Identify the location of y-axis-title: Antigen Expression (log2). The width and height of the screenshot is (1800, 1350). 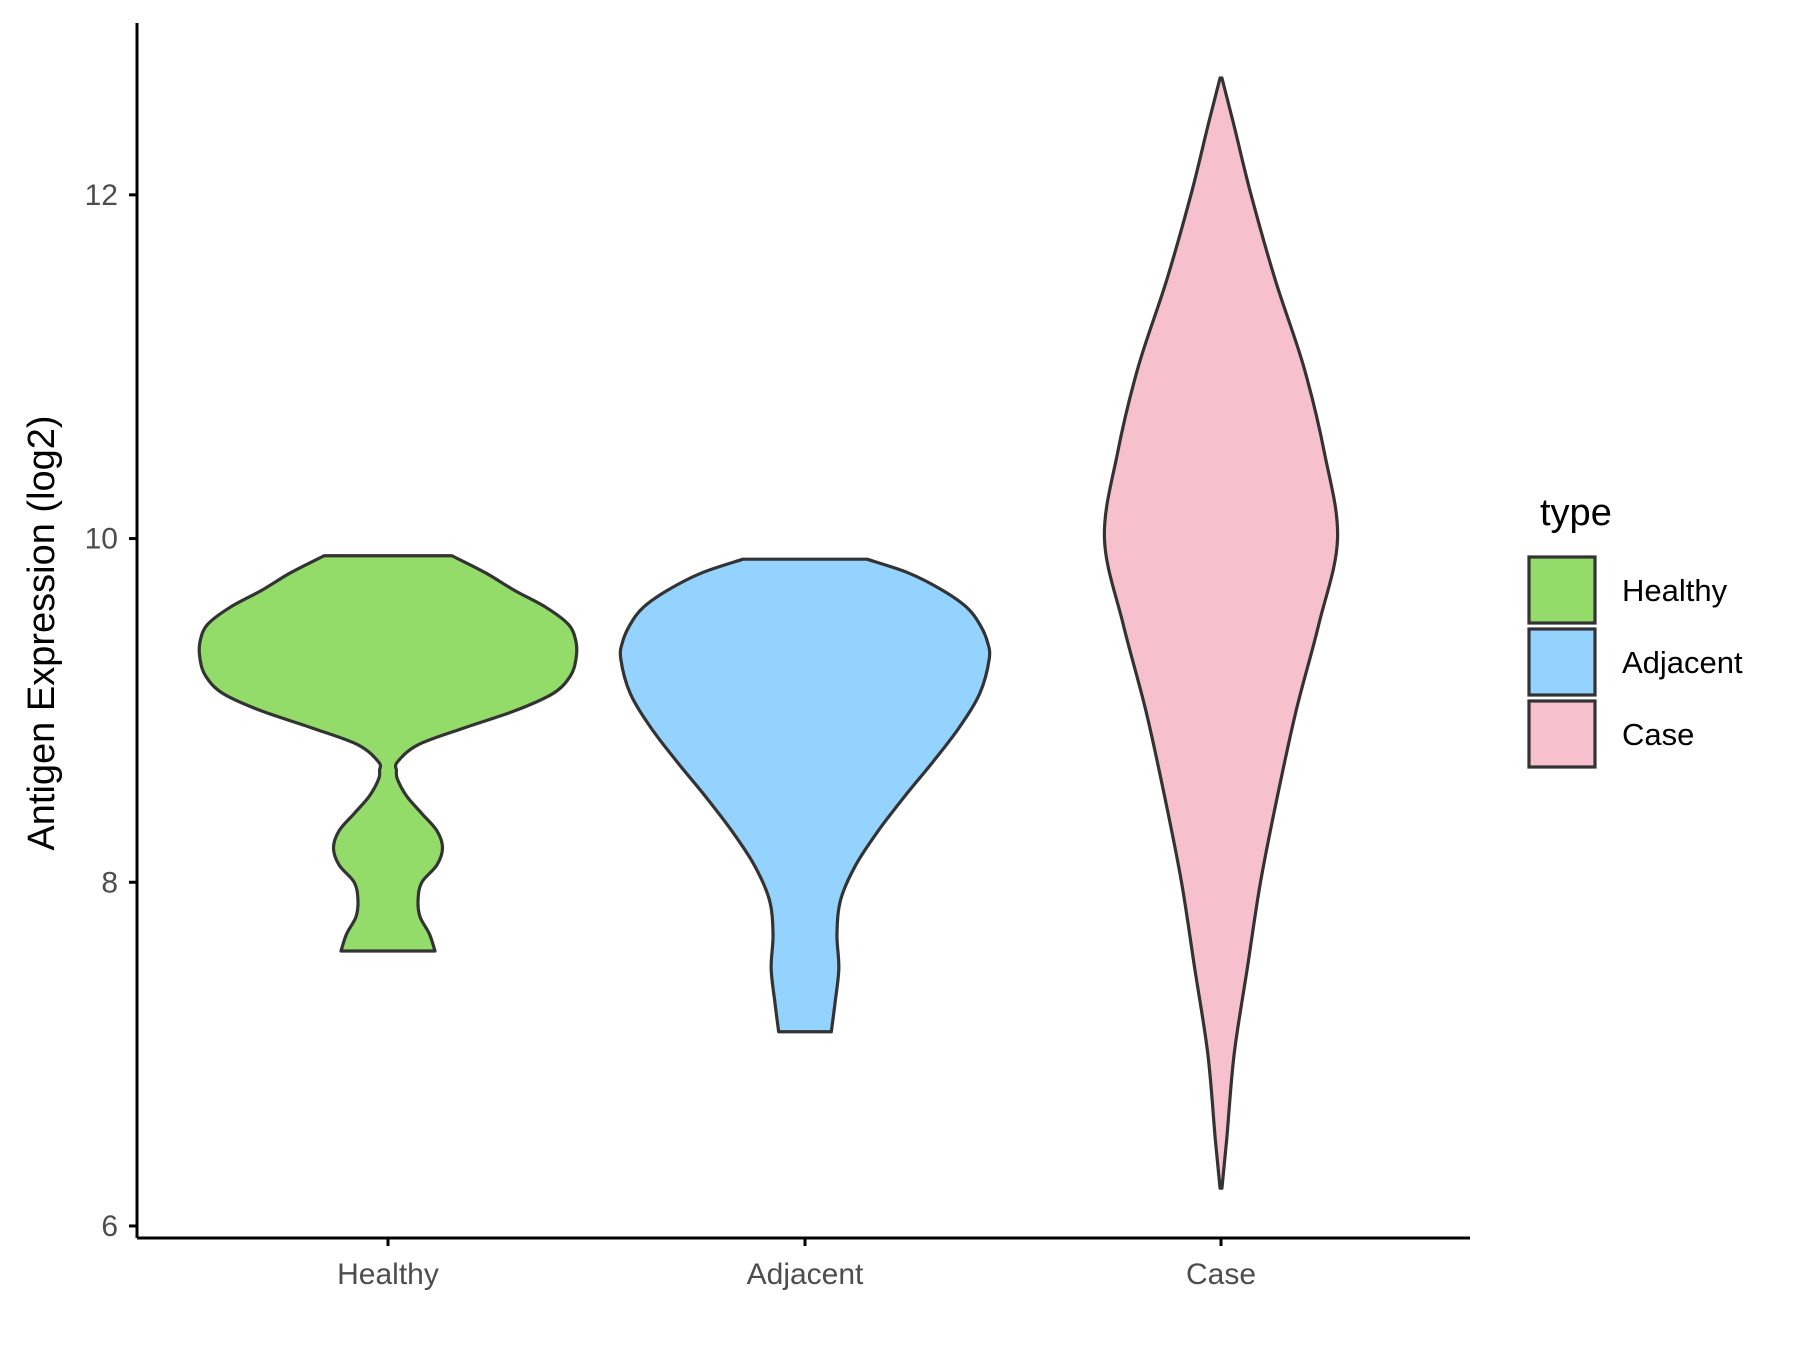
(42, 632).